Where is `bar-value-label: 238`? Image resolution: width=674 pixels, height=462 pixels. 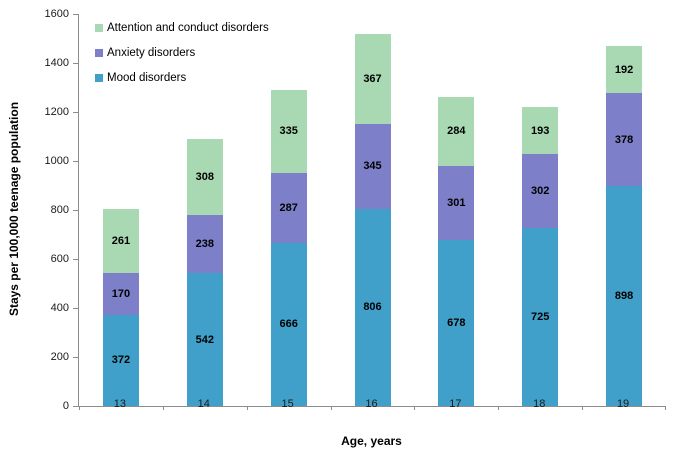
bar-value-label: 238 is located at coordinates (204, 244).